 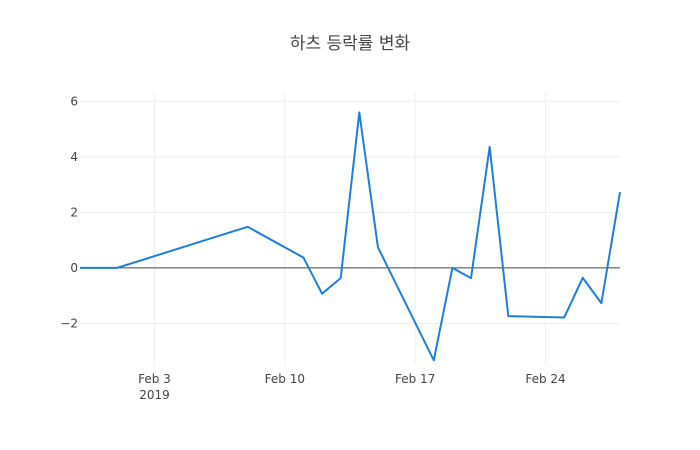 I want to click on y-tick-label: −2, so click(x=69, y=323).